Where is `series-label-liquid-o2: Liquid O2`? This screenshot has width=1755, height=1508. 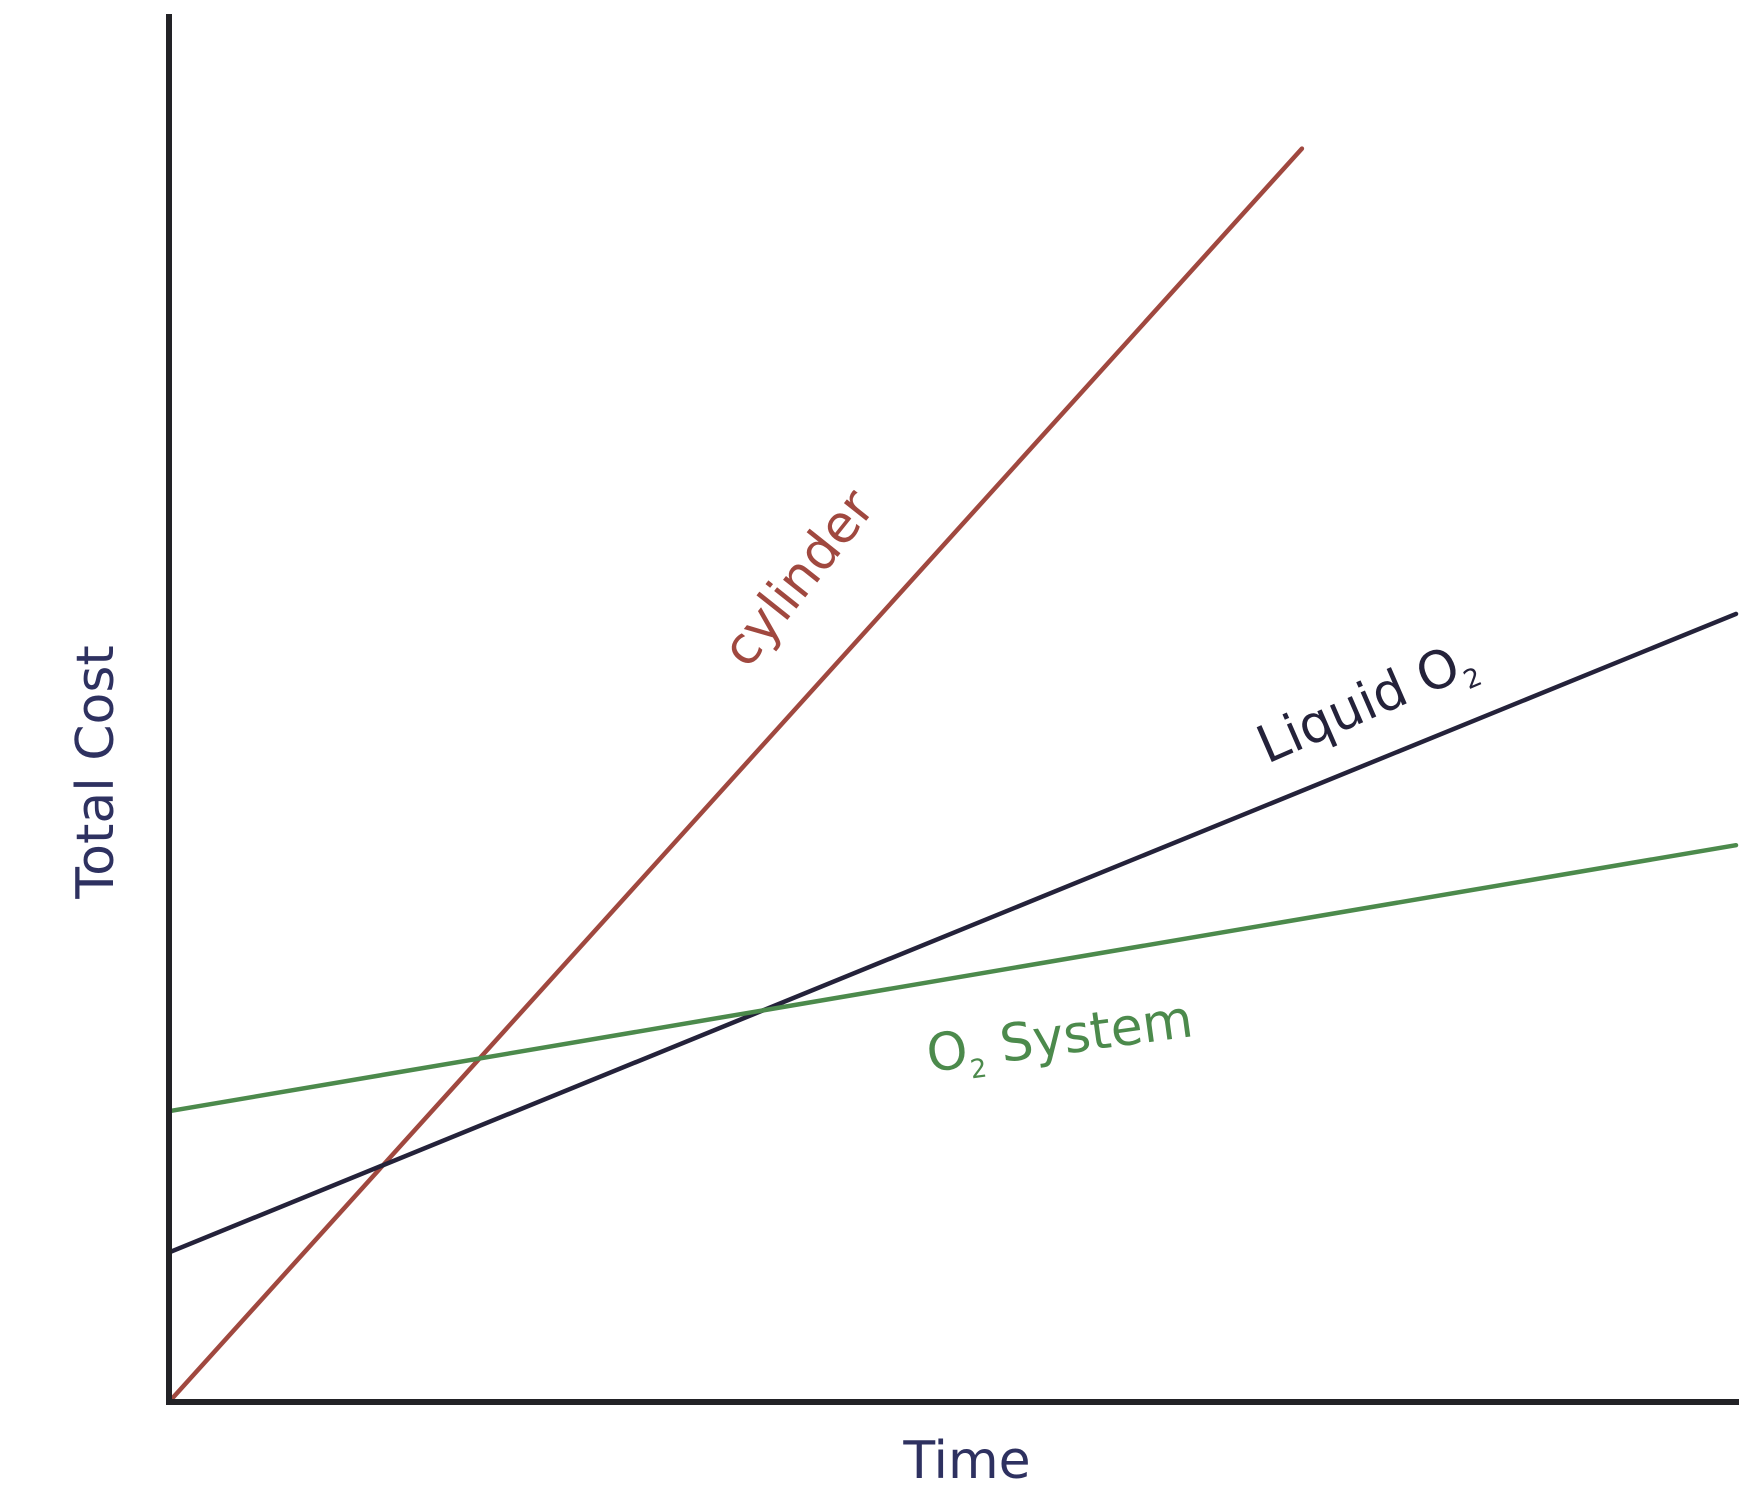
series-label-liquid-o2: Liquid O2 is located at coordinates (1367, 705).